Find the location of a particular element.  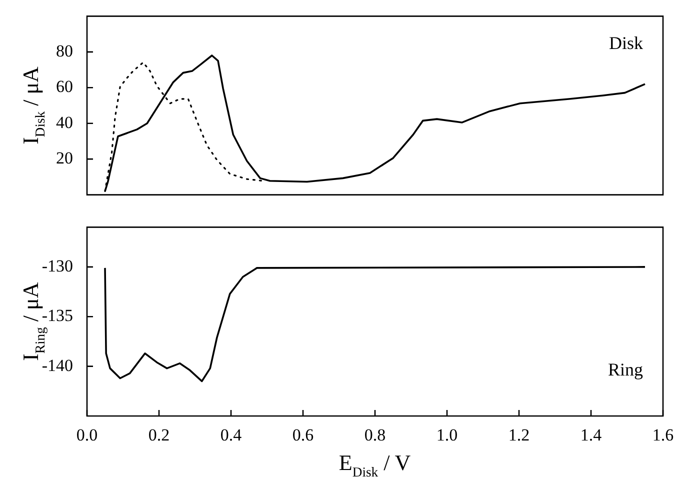

x-tick-label: 0.6 is located at coordinates (303, 435).